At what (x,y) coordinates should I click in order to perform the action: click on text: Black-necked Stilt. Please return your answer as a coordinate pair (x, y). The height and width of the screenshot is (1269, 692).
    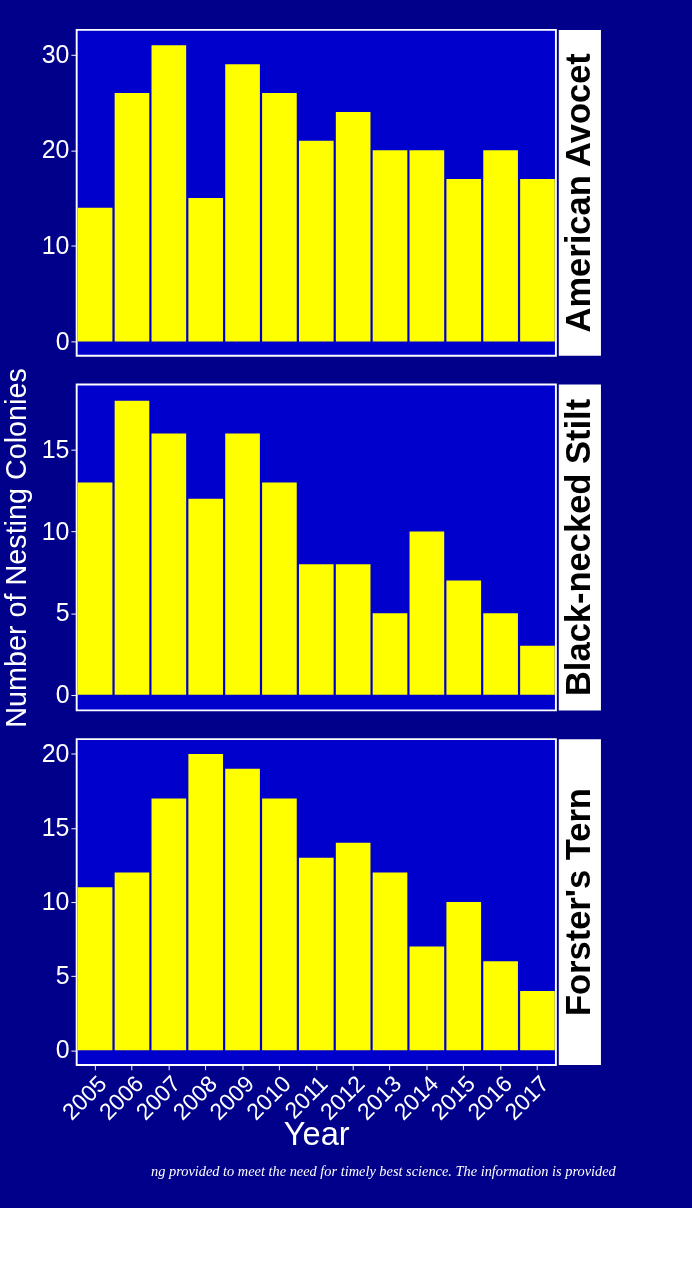
    Looking at the image, I should click on (578, 547).